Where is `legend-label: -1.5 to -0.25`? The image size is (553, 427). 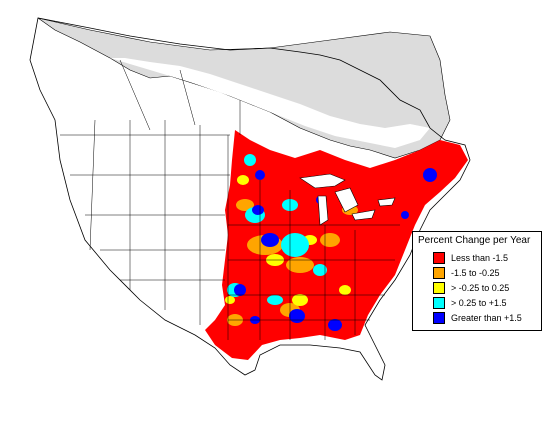
legend-label: -1.5 to -0.25 is located at coordinates (475, 272).